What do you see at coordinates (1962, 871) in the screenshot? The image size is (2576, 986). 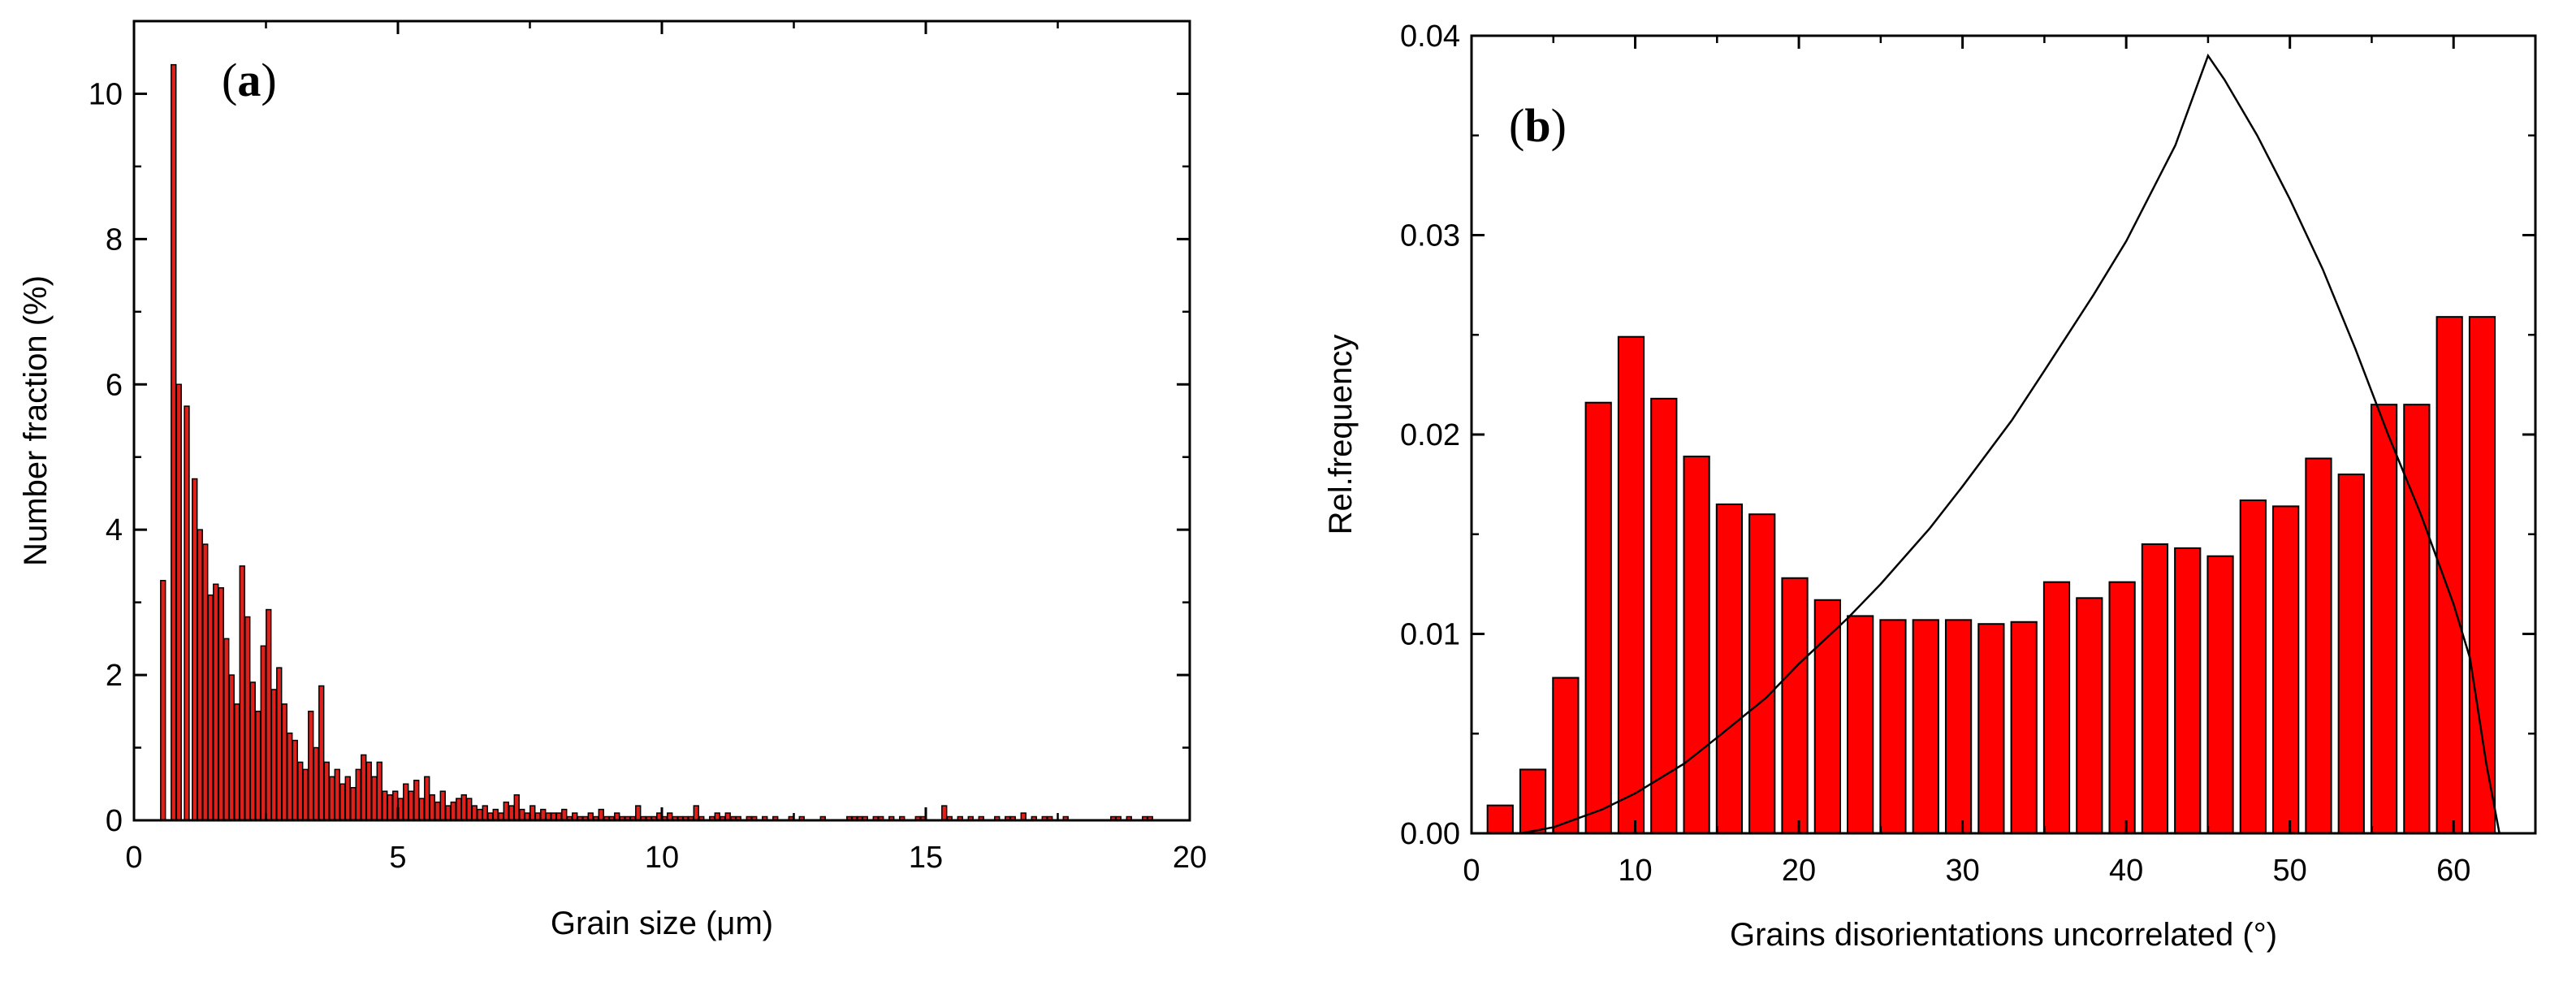 I see `x-tick-label: 30` at bounding box center [1962, 871].